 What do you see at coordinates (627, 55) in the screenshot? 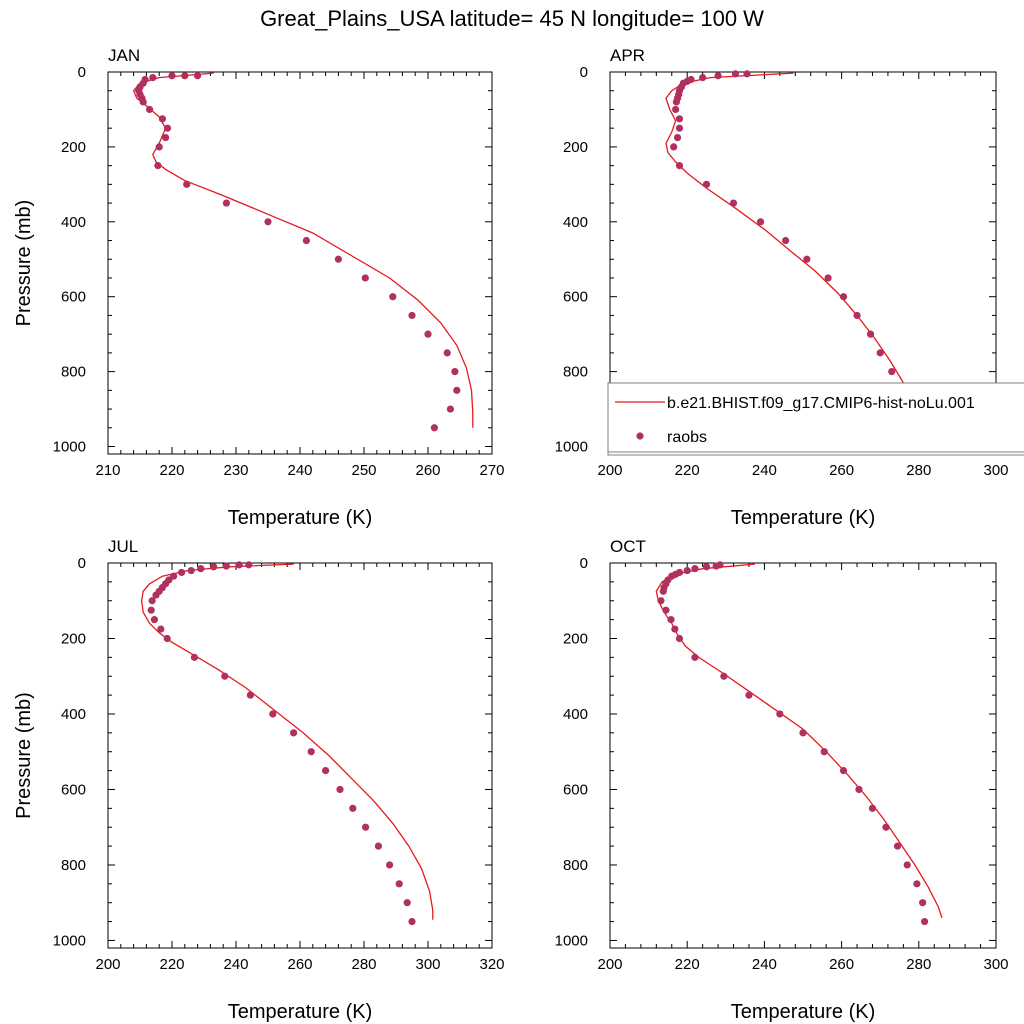
I see `panel-title: APR` at bounding box center [627, 55].